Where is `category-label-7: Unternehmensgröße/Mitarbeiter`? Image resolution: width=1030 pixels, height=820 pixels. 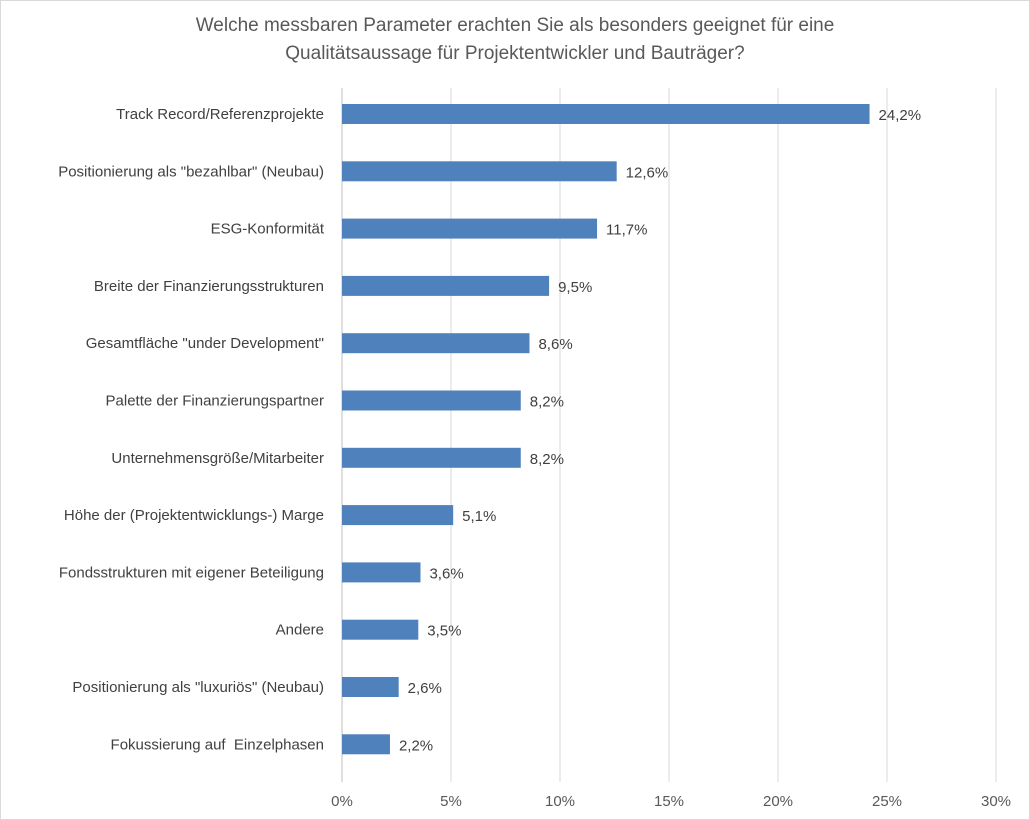 category-label-7: Unternehmensgröße/Mitarbeiter is located at coordinates (217, 458).